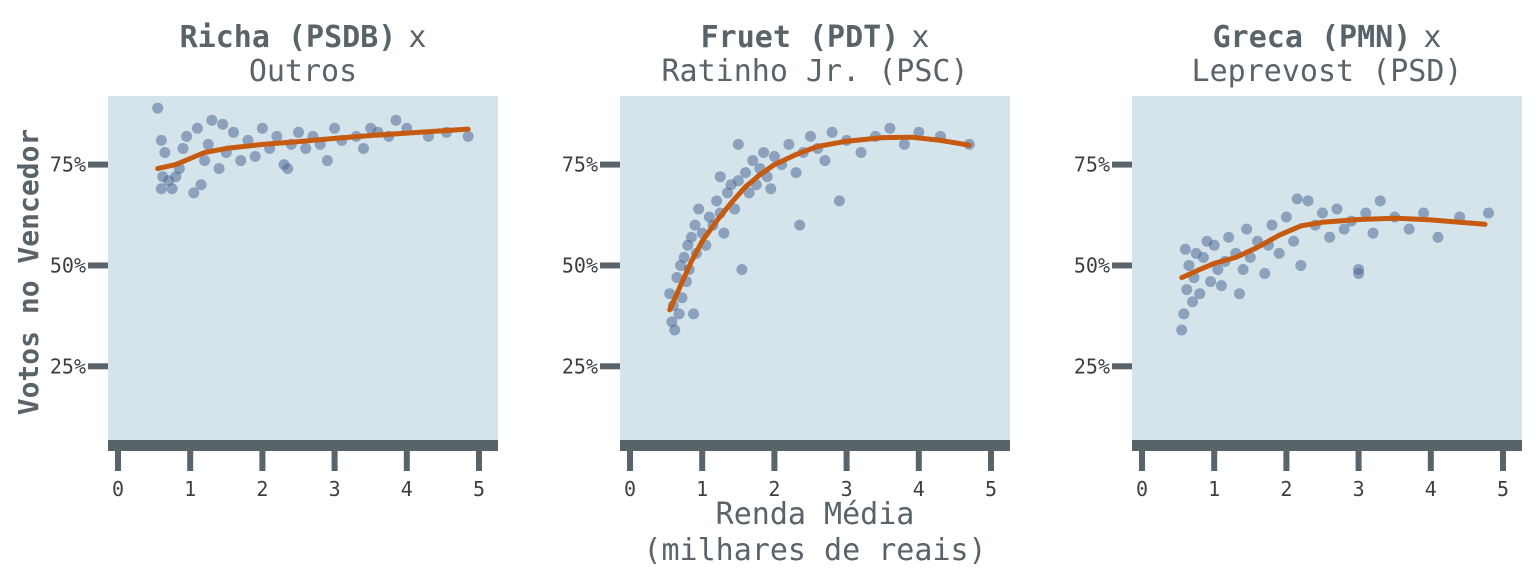 This screenshot has height=576, width=1536. What do you see at coordinates (288, 37) in the screenshot?
I see `panel-title-bold: Richa (PSDB)` at bounding box center [288, 37].